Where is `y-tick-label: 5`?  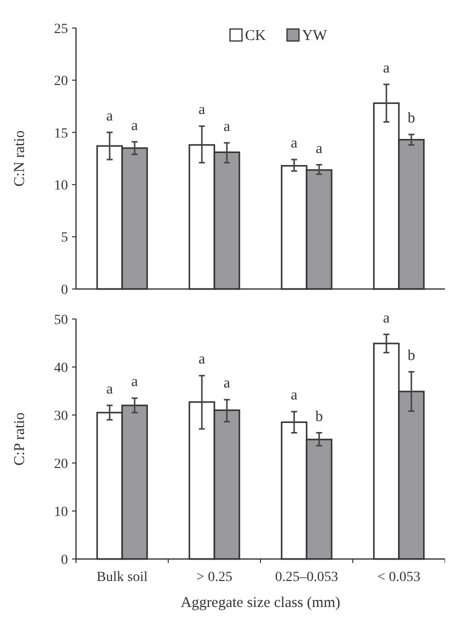 y-tick-label: 5 is located at coordinates (64, 238).